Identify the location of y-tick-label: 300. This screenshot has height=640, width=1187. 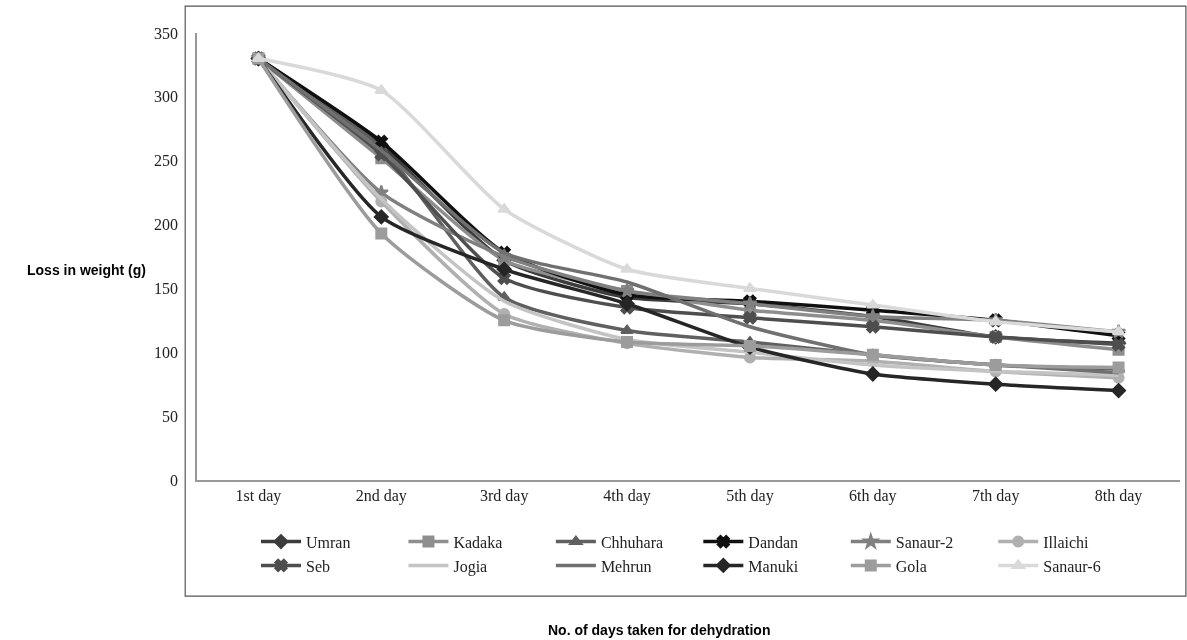
(166, 97).